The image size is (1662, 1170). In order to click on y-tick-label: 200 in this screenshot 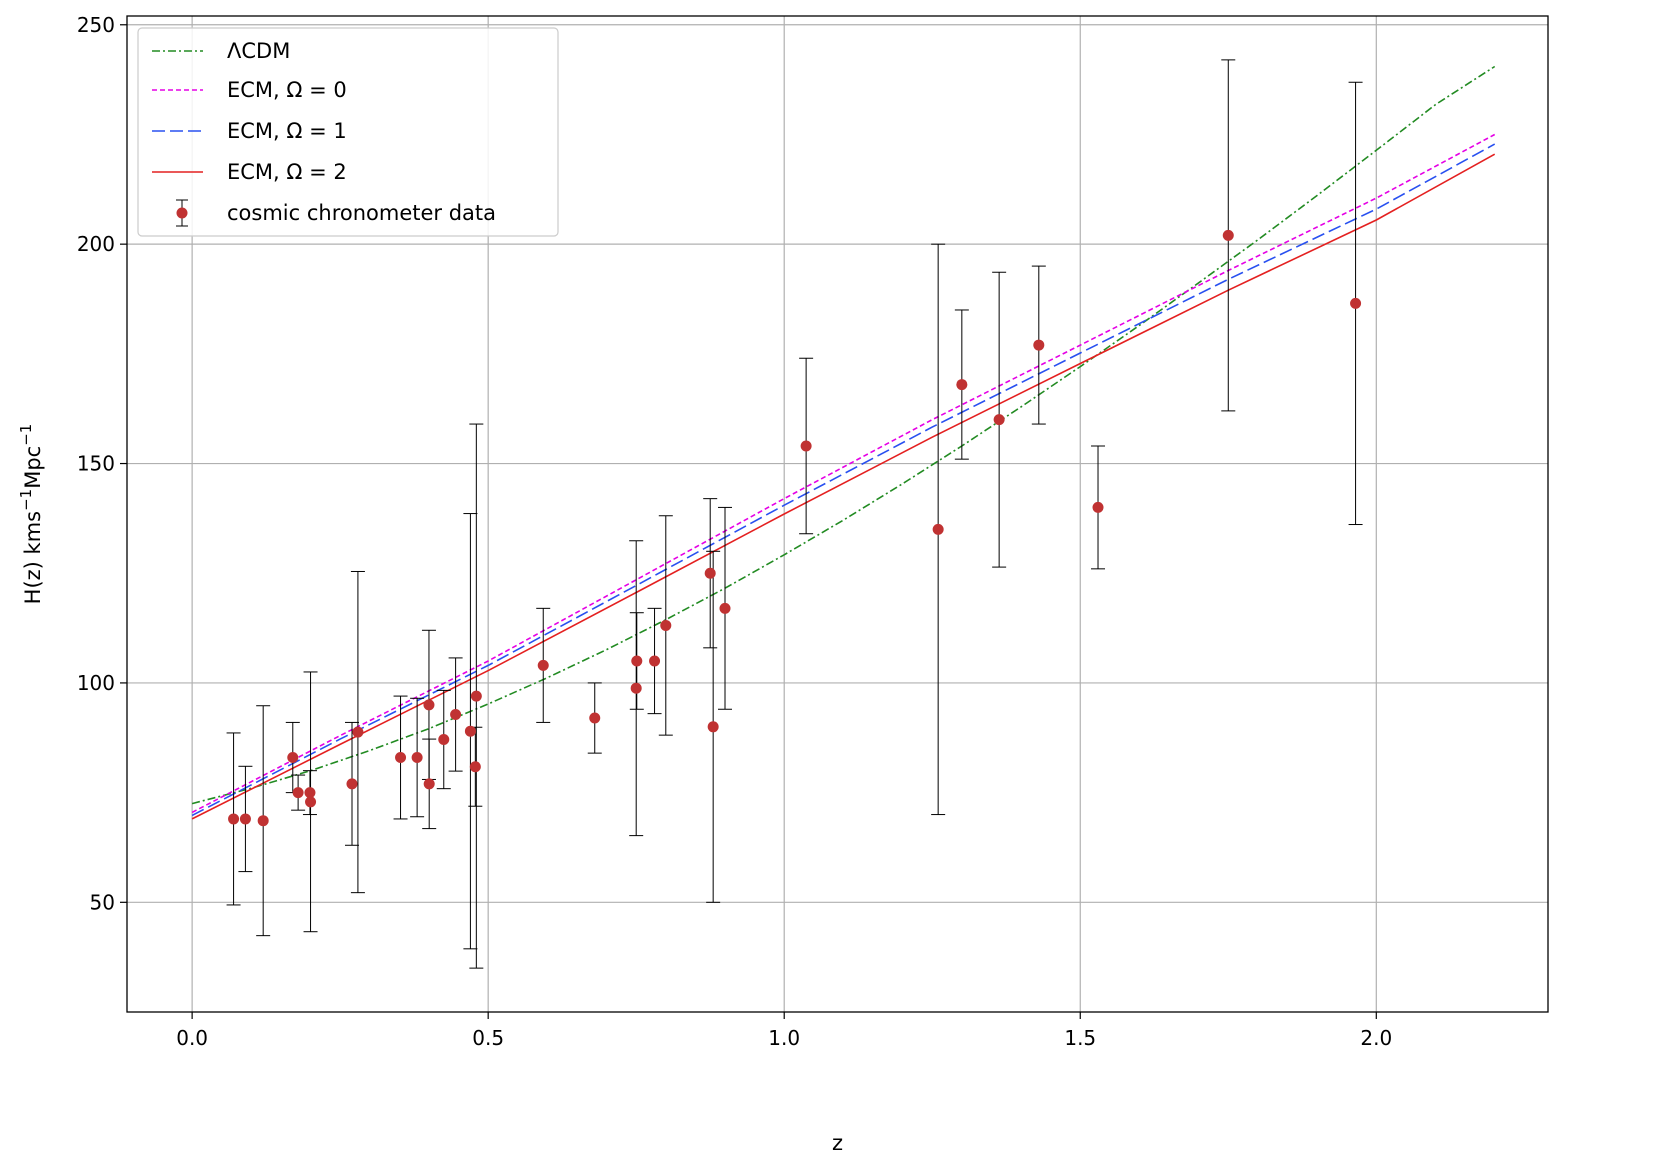, I will do `click(96, 244)`.